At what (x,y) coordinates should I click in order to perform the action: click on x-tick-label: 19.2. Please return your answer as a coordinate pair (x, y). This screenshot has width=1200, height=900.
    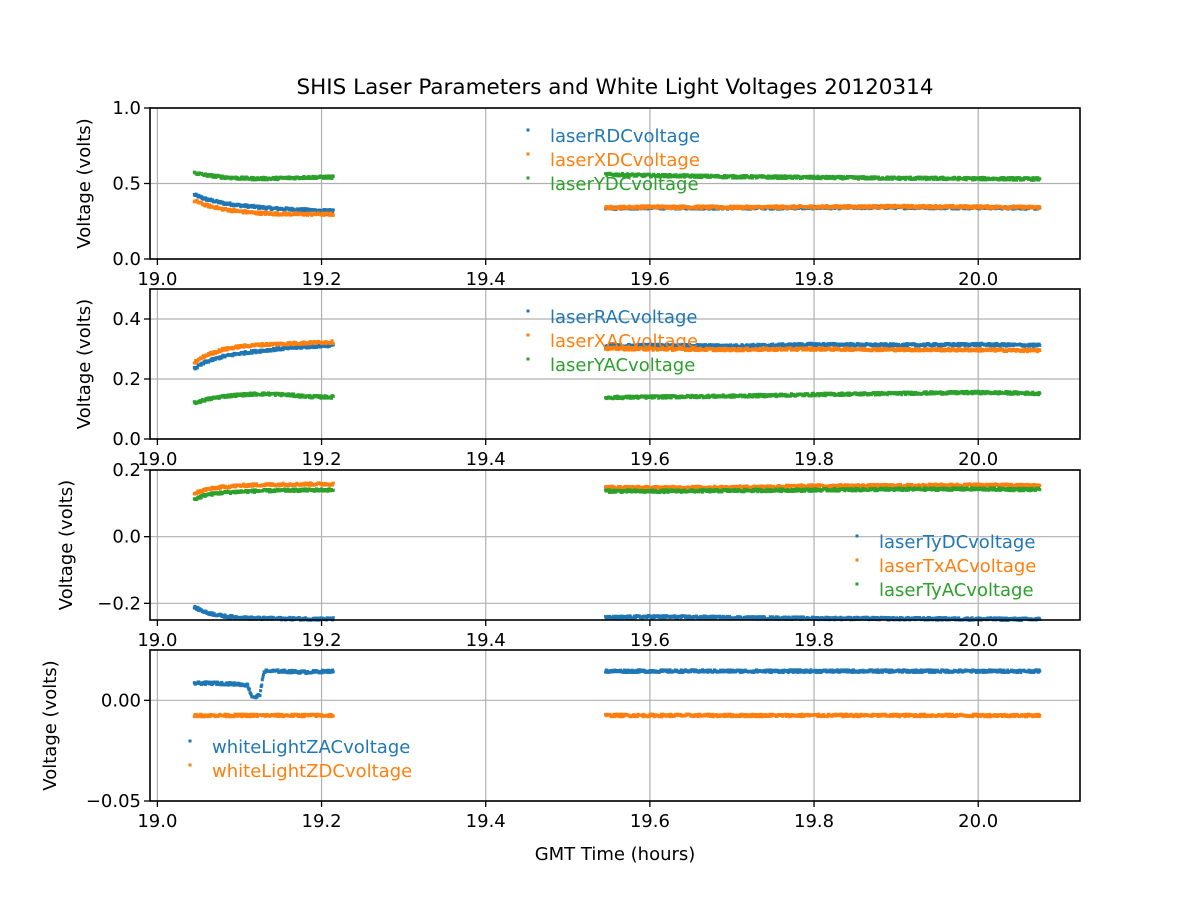
    Looking at the image, I should click on (322, 279).